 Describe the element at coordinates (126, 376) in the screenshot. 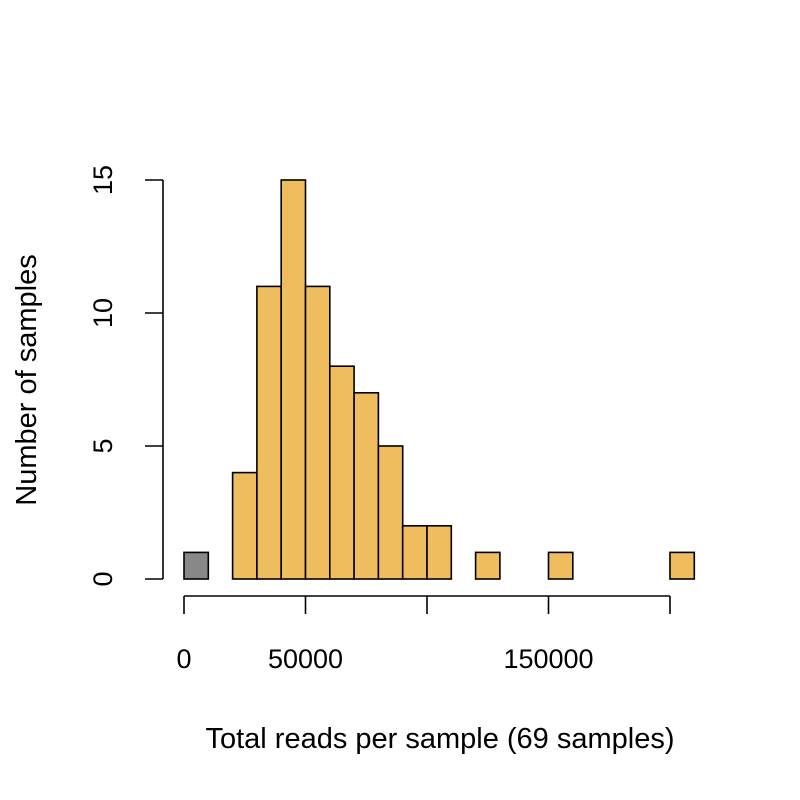

I see `y-axis: 0 5 10 15` at that location.